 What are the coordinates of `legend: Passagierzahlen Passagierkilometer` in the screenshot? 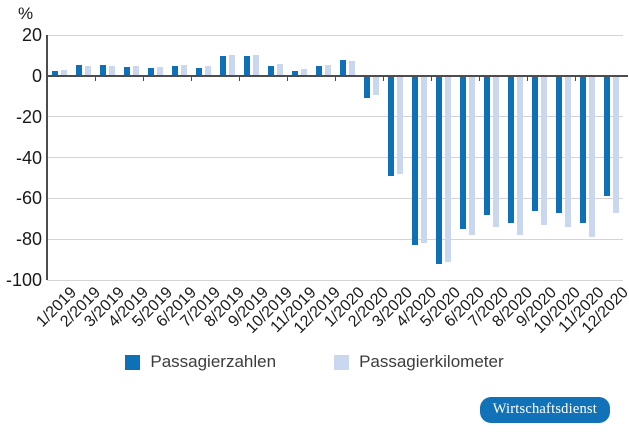 It's located at (314, 362).